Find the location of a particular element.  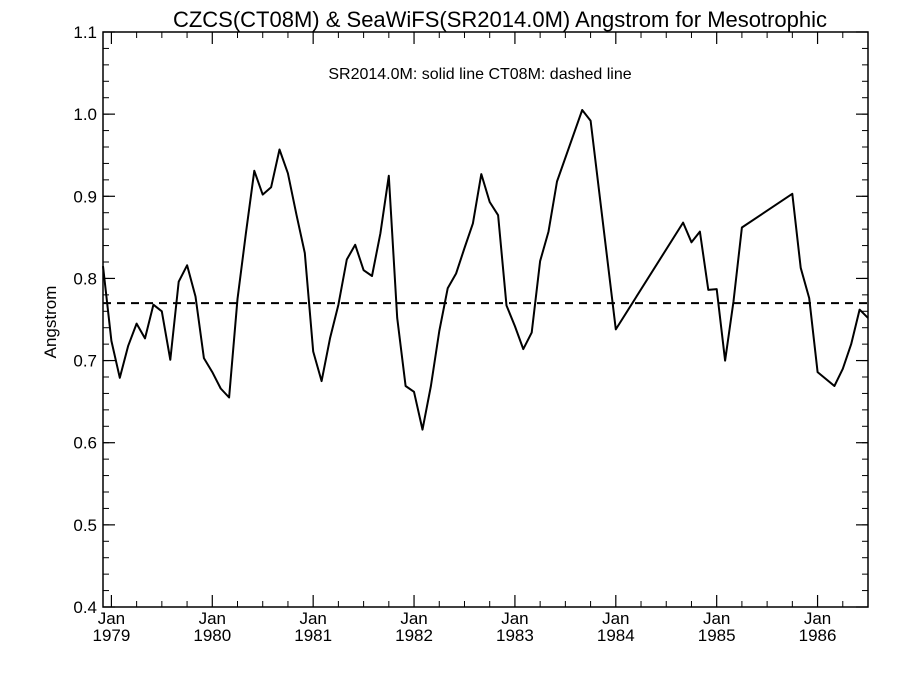

x-tick-year-label: 1985 is located at coordinates (717, 635).